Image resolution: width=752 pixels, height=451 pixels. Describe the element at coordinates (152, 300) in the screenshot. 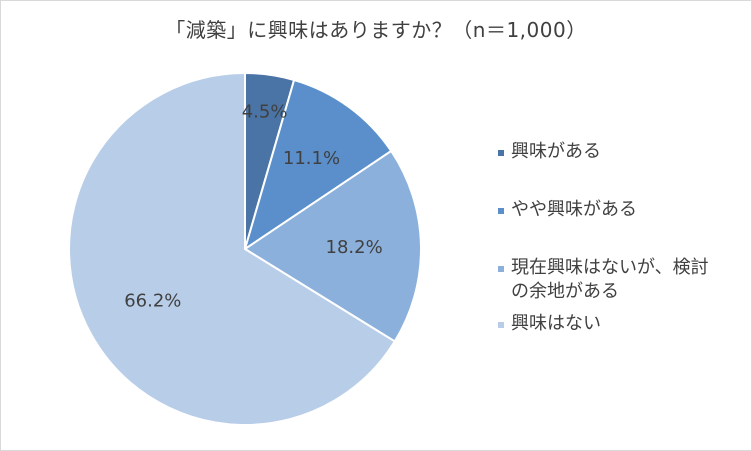

I see `pie-value-label-4: 66.2%` at that location.